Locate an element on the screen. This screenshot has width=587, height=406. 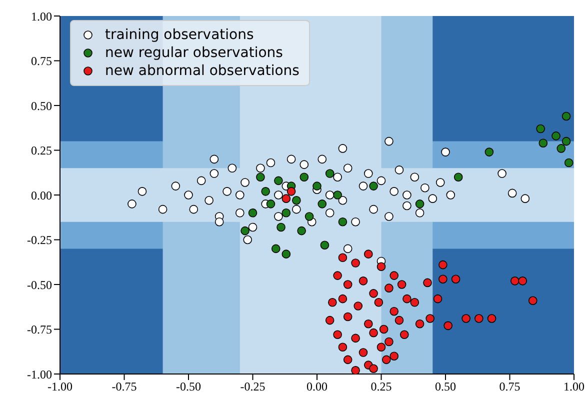
x-tick-label: -1.00 is located at coordinates (60, 387).